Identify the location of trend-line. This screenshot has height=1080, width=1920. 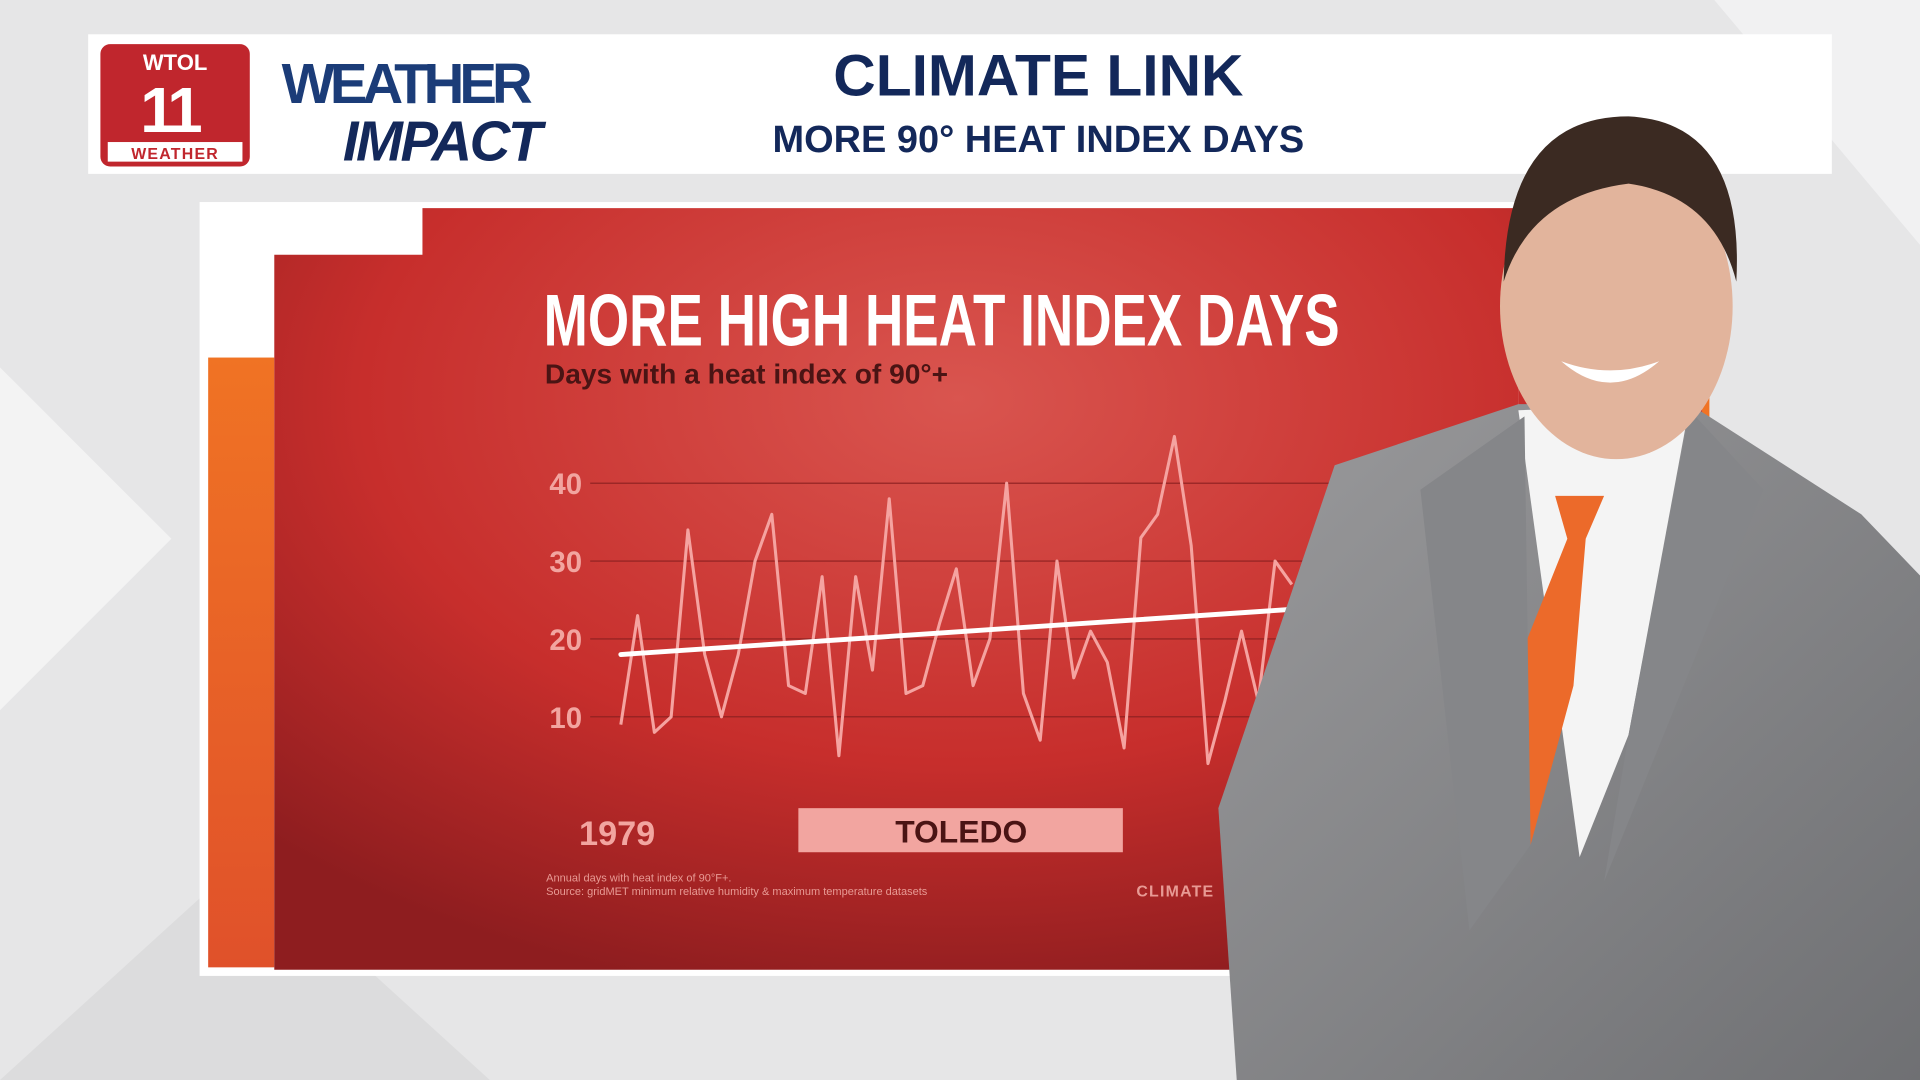
(956, 631).